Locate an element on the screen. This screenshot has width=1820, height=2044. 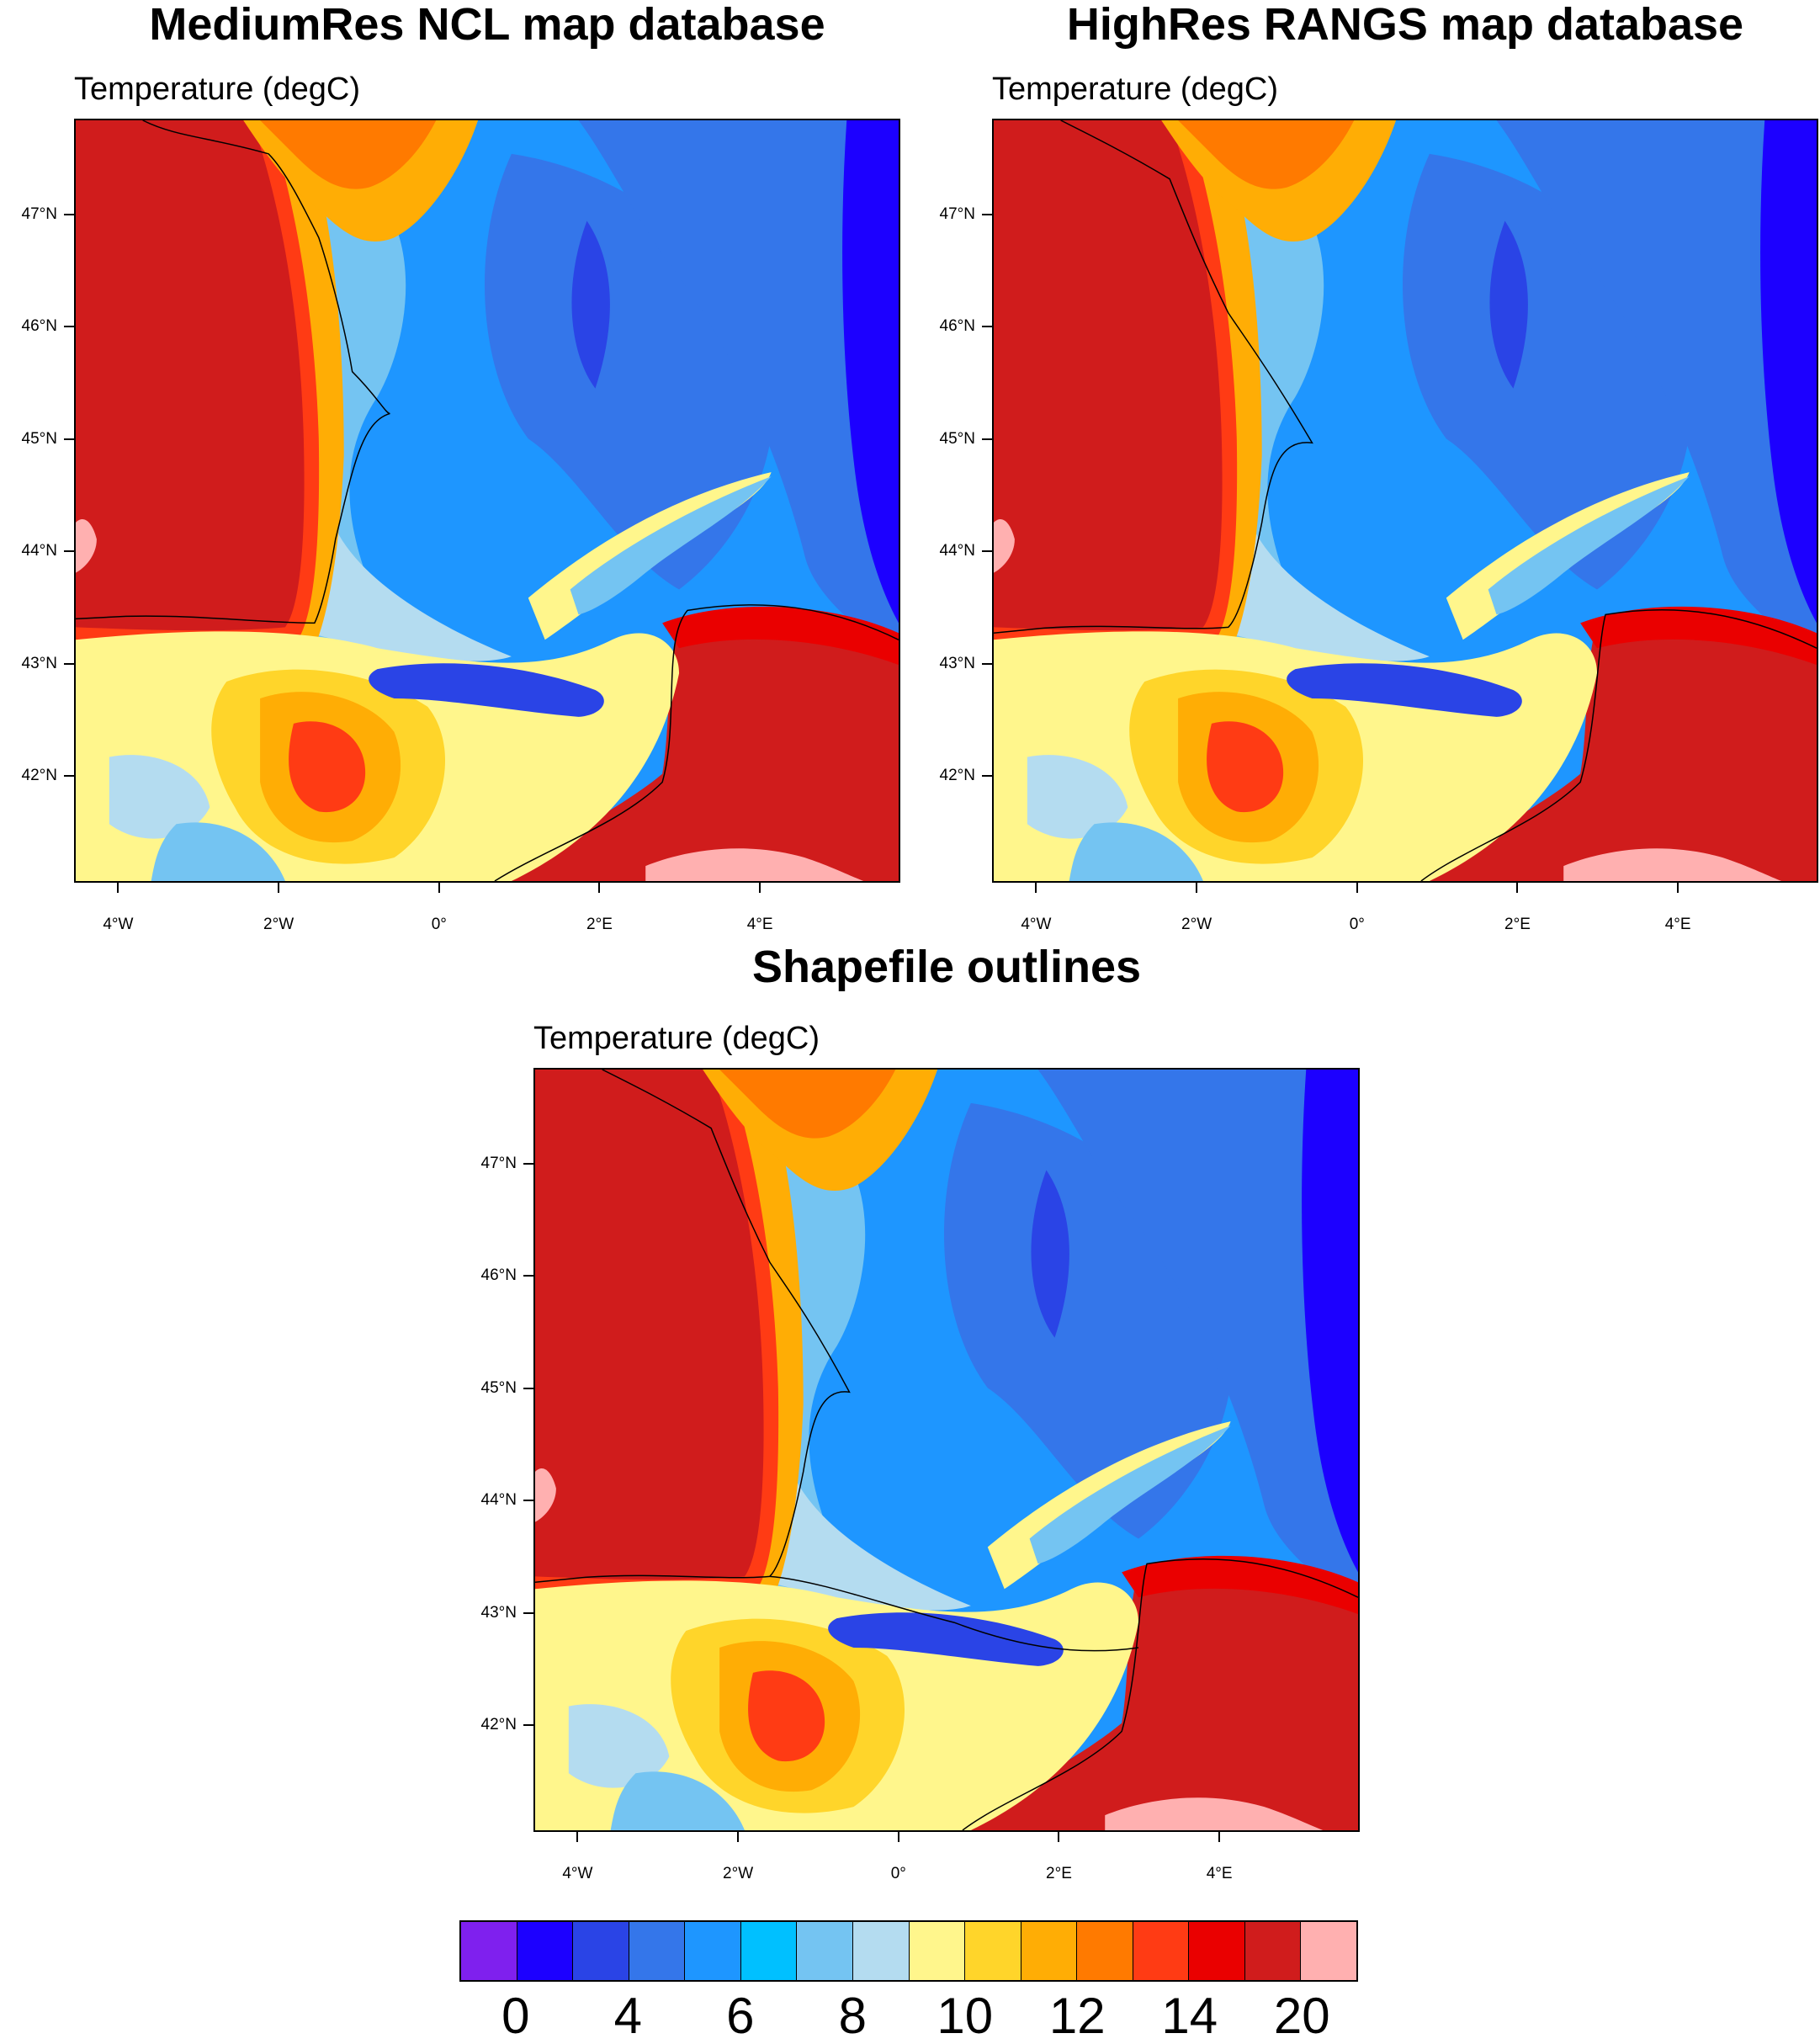
coastline-west is located at coordinates (233, 372).